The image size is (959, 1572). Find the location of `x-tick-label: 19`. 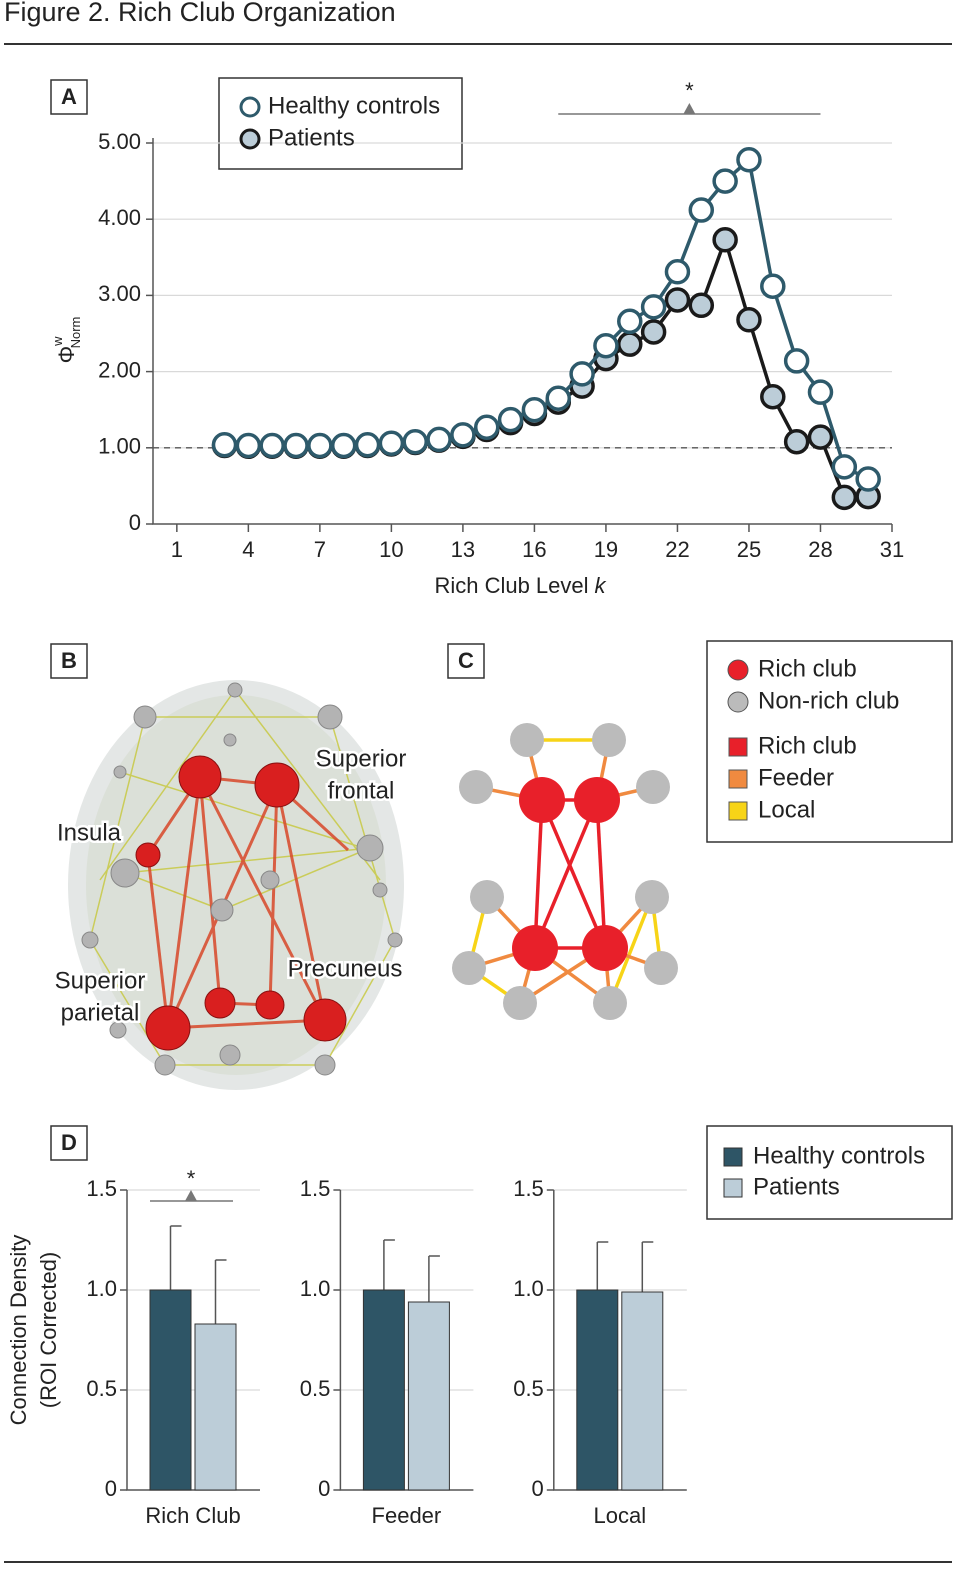

x-tick-label: 19 is located at coordinates (606, 549).